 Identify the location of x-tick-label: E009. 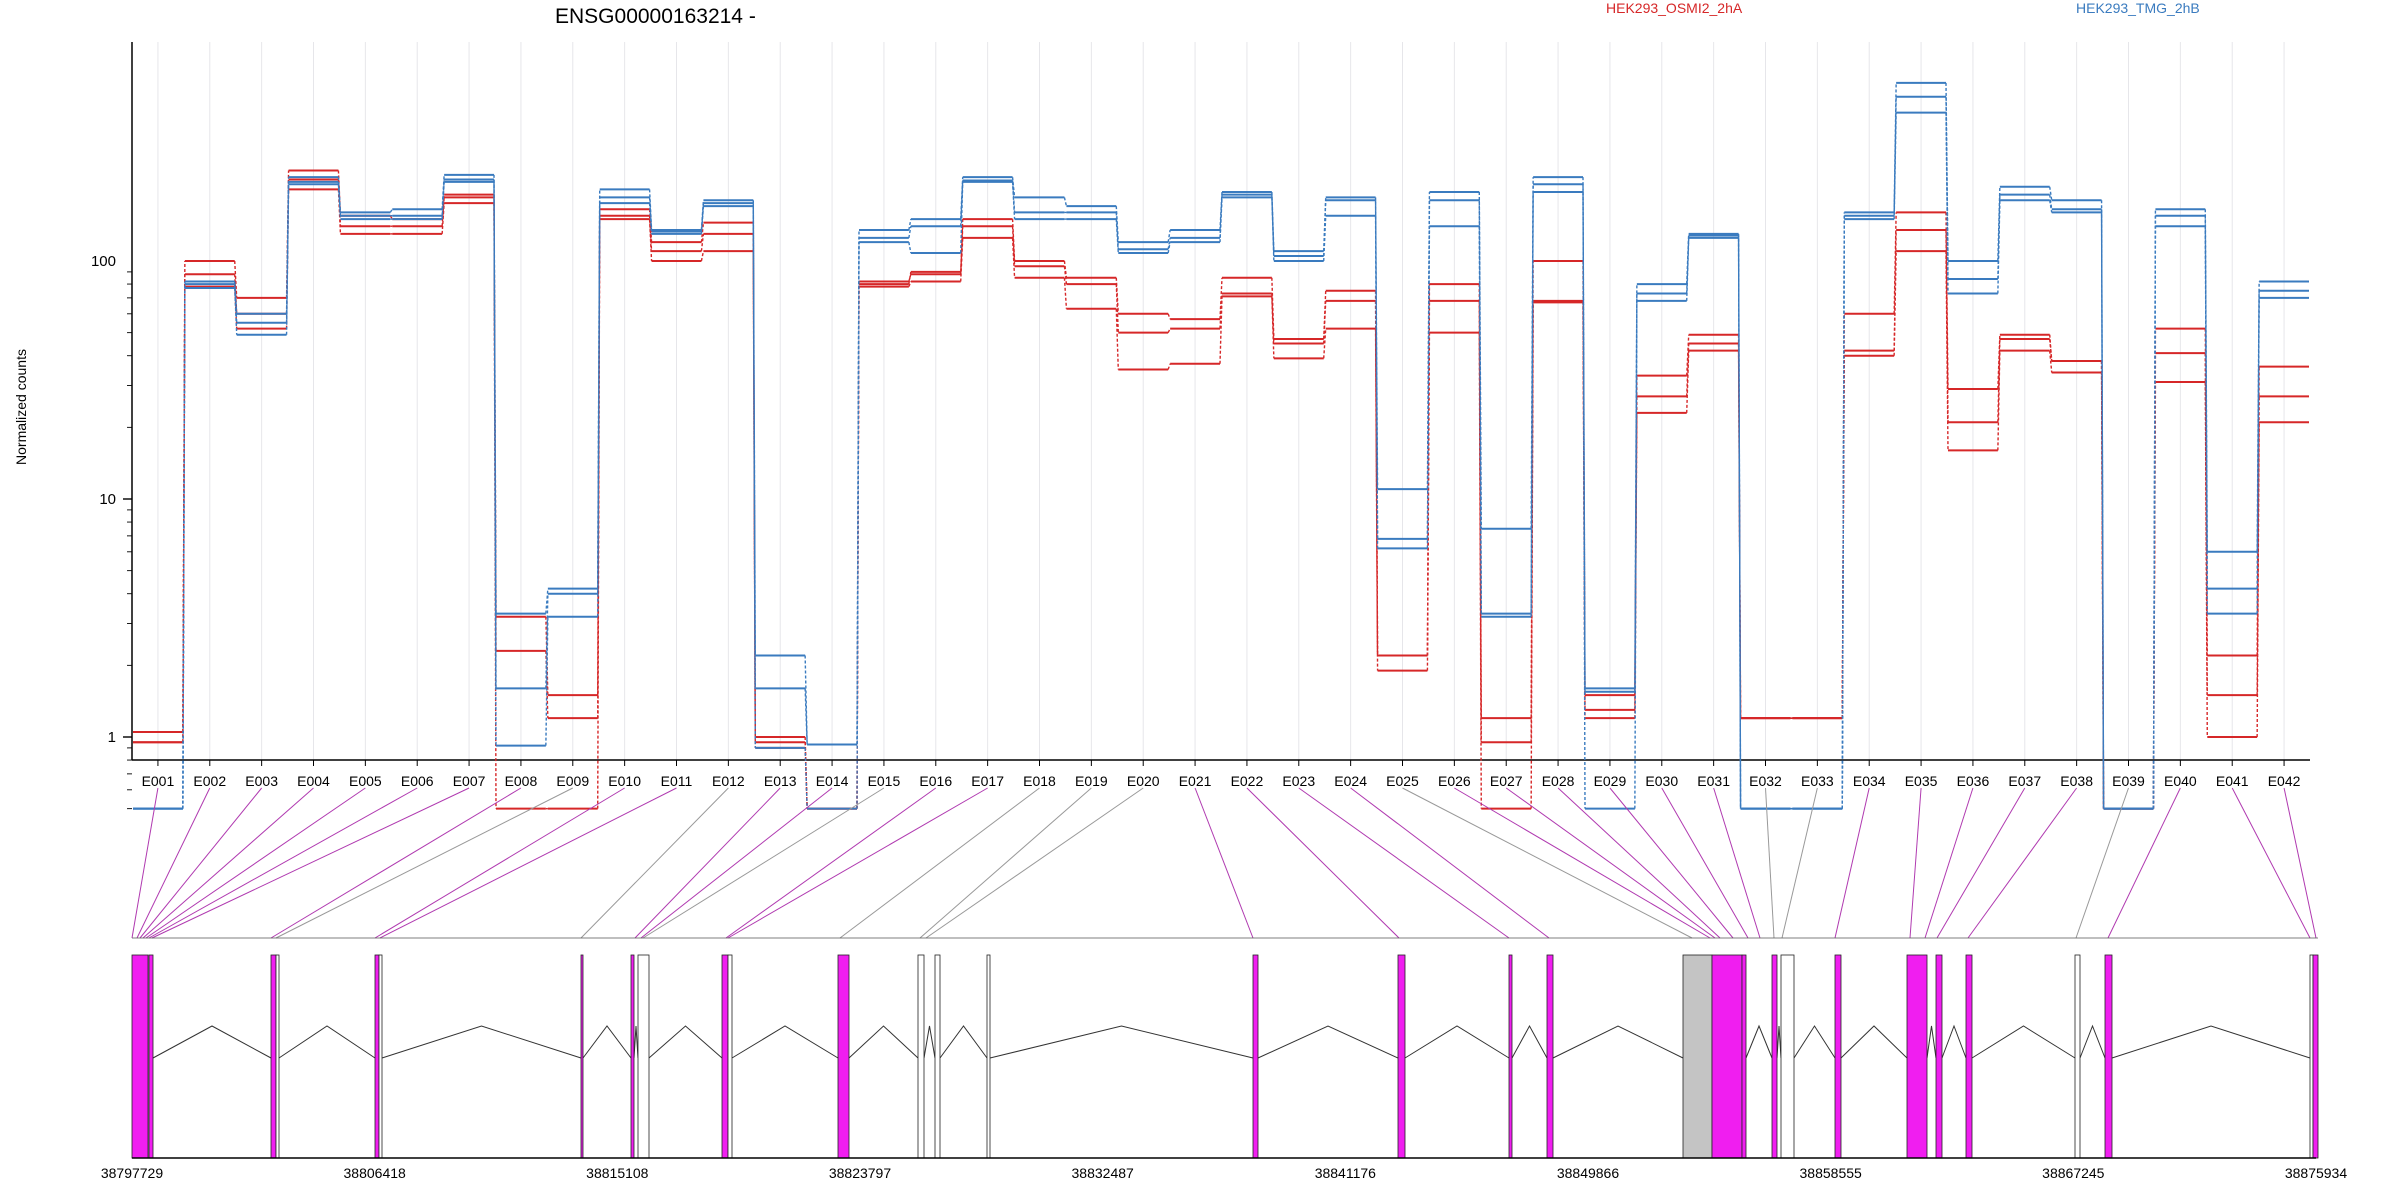
(572, 781).